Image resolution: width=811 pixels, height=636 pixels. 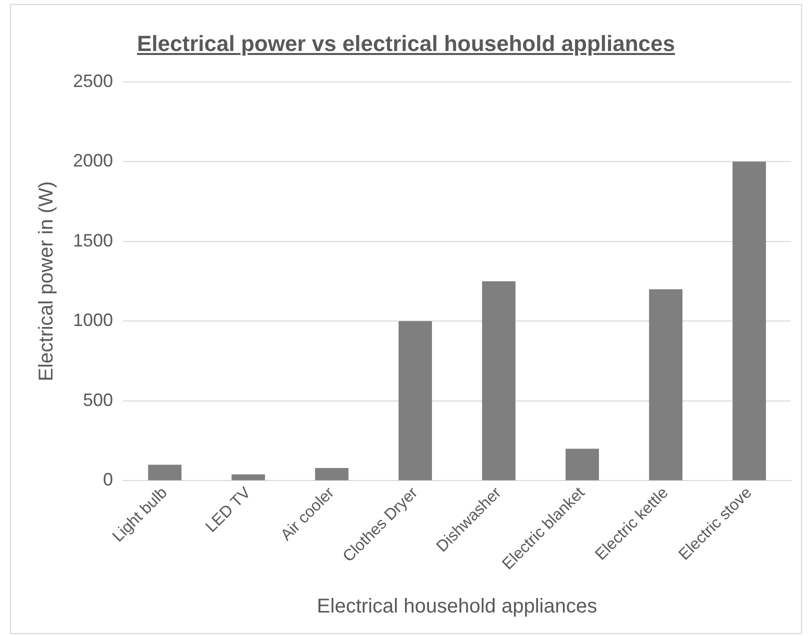 What do you see at coordinates (108, 480) in the screenshot?
I see `y-tick-label: 0` at bounding box center [108, 480].